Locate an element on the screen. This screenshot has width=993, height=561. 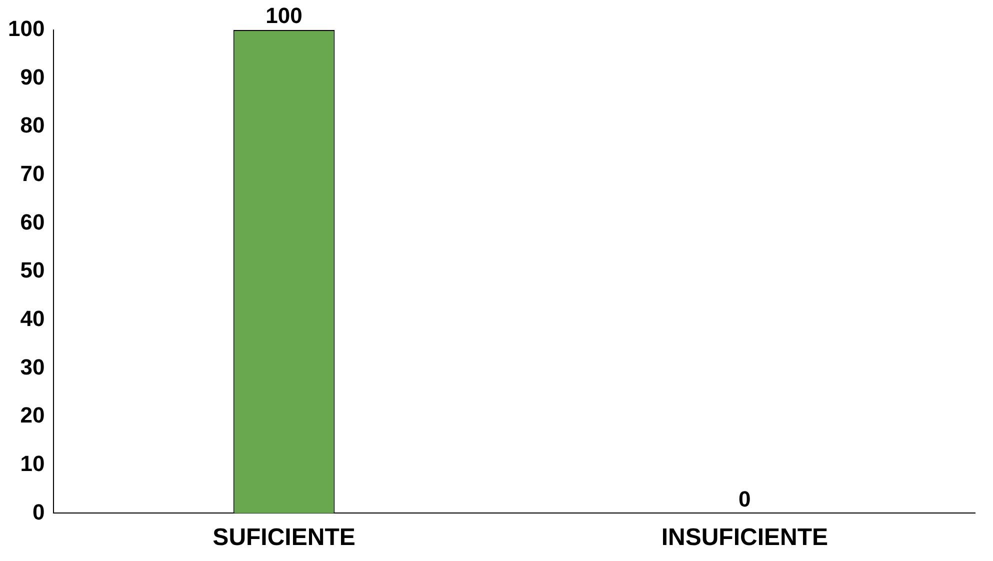
y-tick-label: 0 is located at coordinates (38, 511).